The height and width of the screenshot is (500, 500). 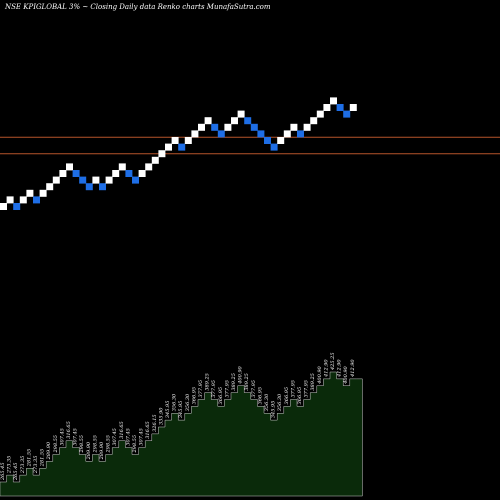 I want to click on price-label: 335.90, so click(x=161, y=416).